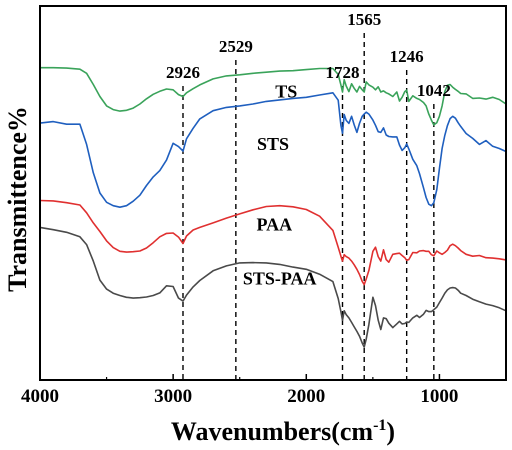 This screenshot has width=512, height=450. Describe the element at coordinates (280, 185) in the screenshot. I see `series-labels: TS STS PAA STS-PAA` at that location.